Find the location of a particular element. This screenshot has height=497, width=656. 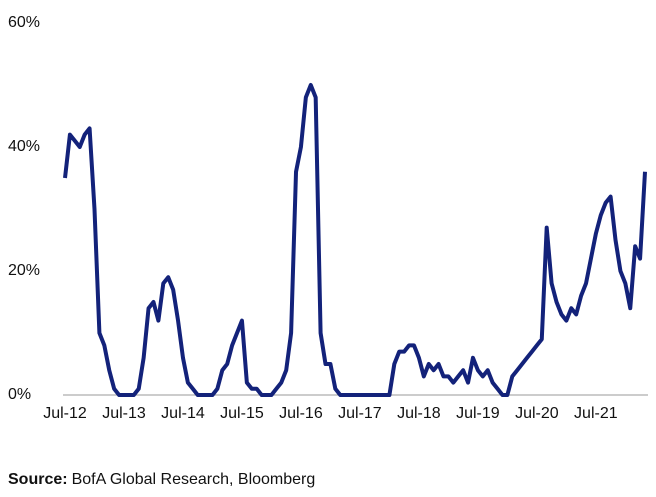

y-tick-label: 20% is located at coordinates (24, 270).